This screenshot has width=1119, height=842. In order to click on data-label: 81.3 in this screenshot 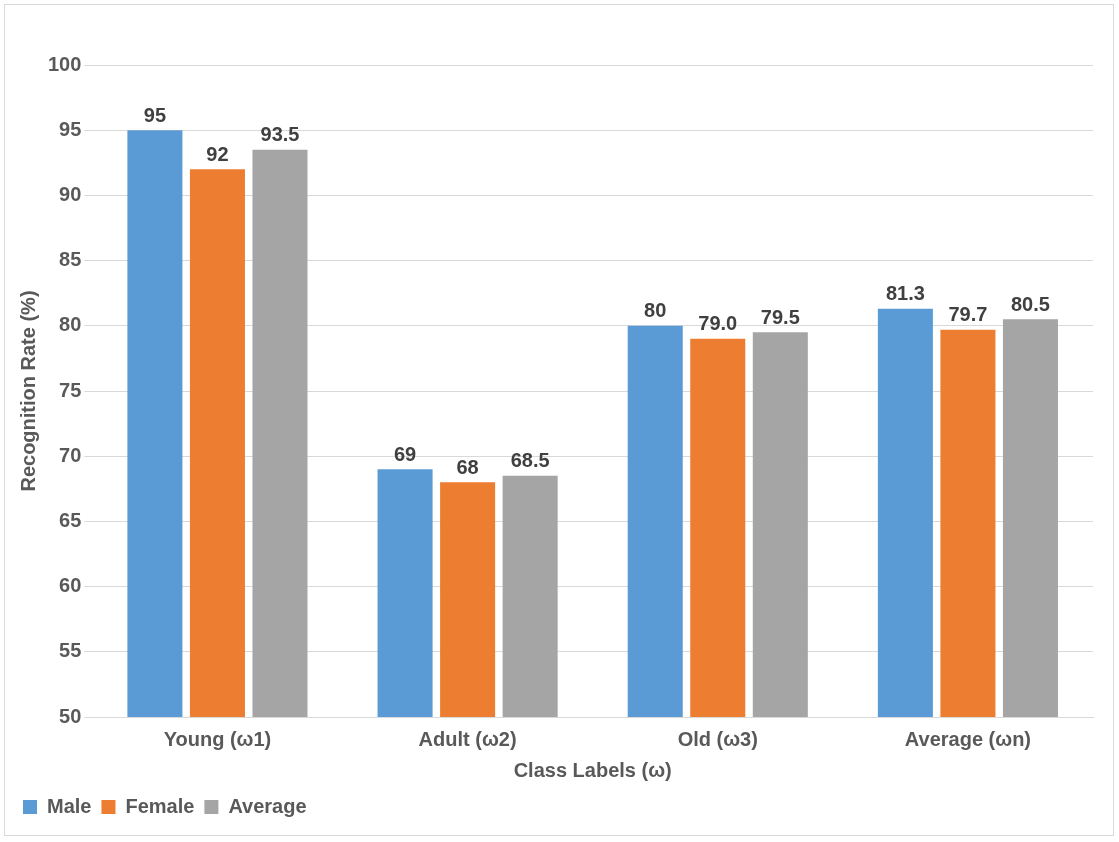, I will do `click(905, 293)`.